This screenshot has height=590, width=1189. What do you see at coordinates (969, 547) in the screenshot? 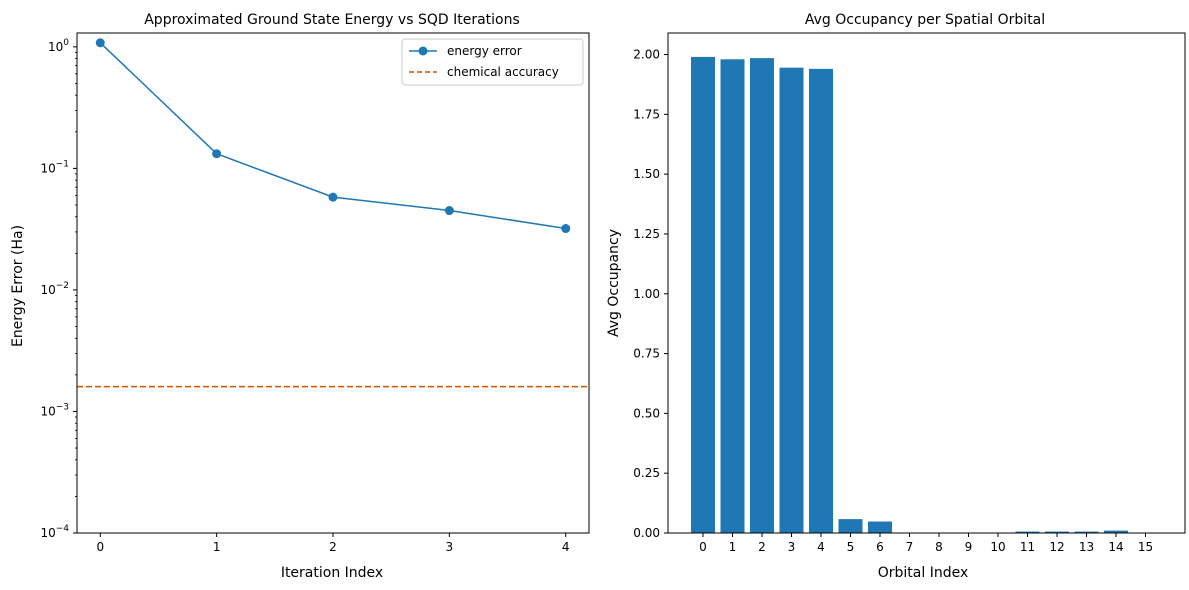
I see `x-tick-label: 9` at bounding box center [969, 547].